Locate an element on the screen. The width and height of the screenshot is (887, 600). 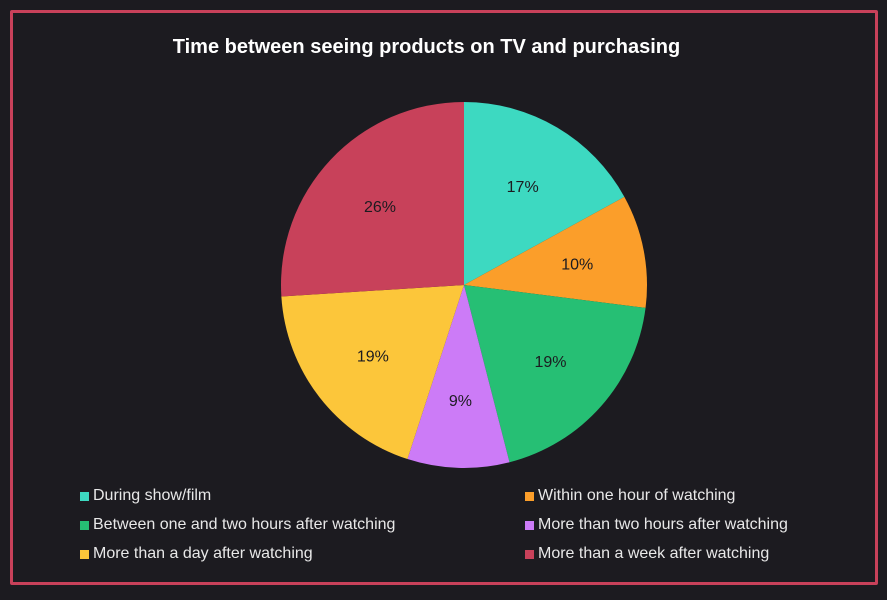
legend-label: More than a day after watching is located at coordinates (203, 553).